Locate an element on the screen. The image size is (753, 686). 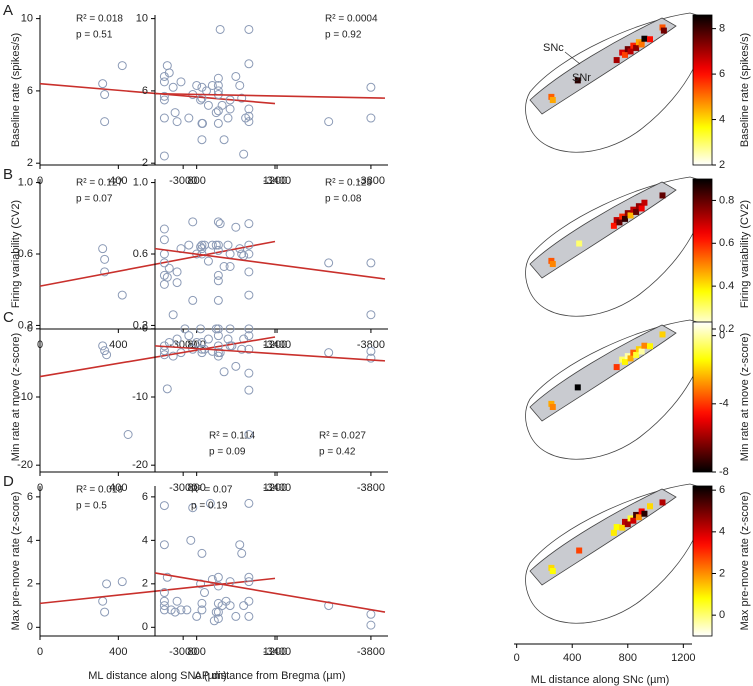
region-label: SNc is located at coordinates (553, 48).